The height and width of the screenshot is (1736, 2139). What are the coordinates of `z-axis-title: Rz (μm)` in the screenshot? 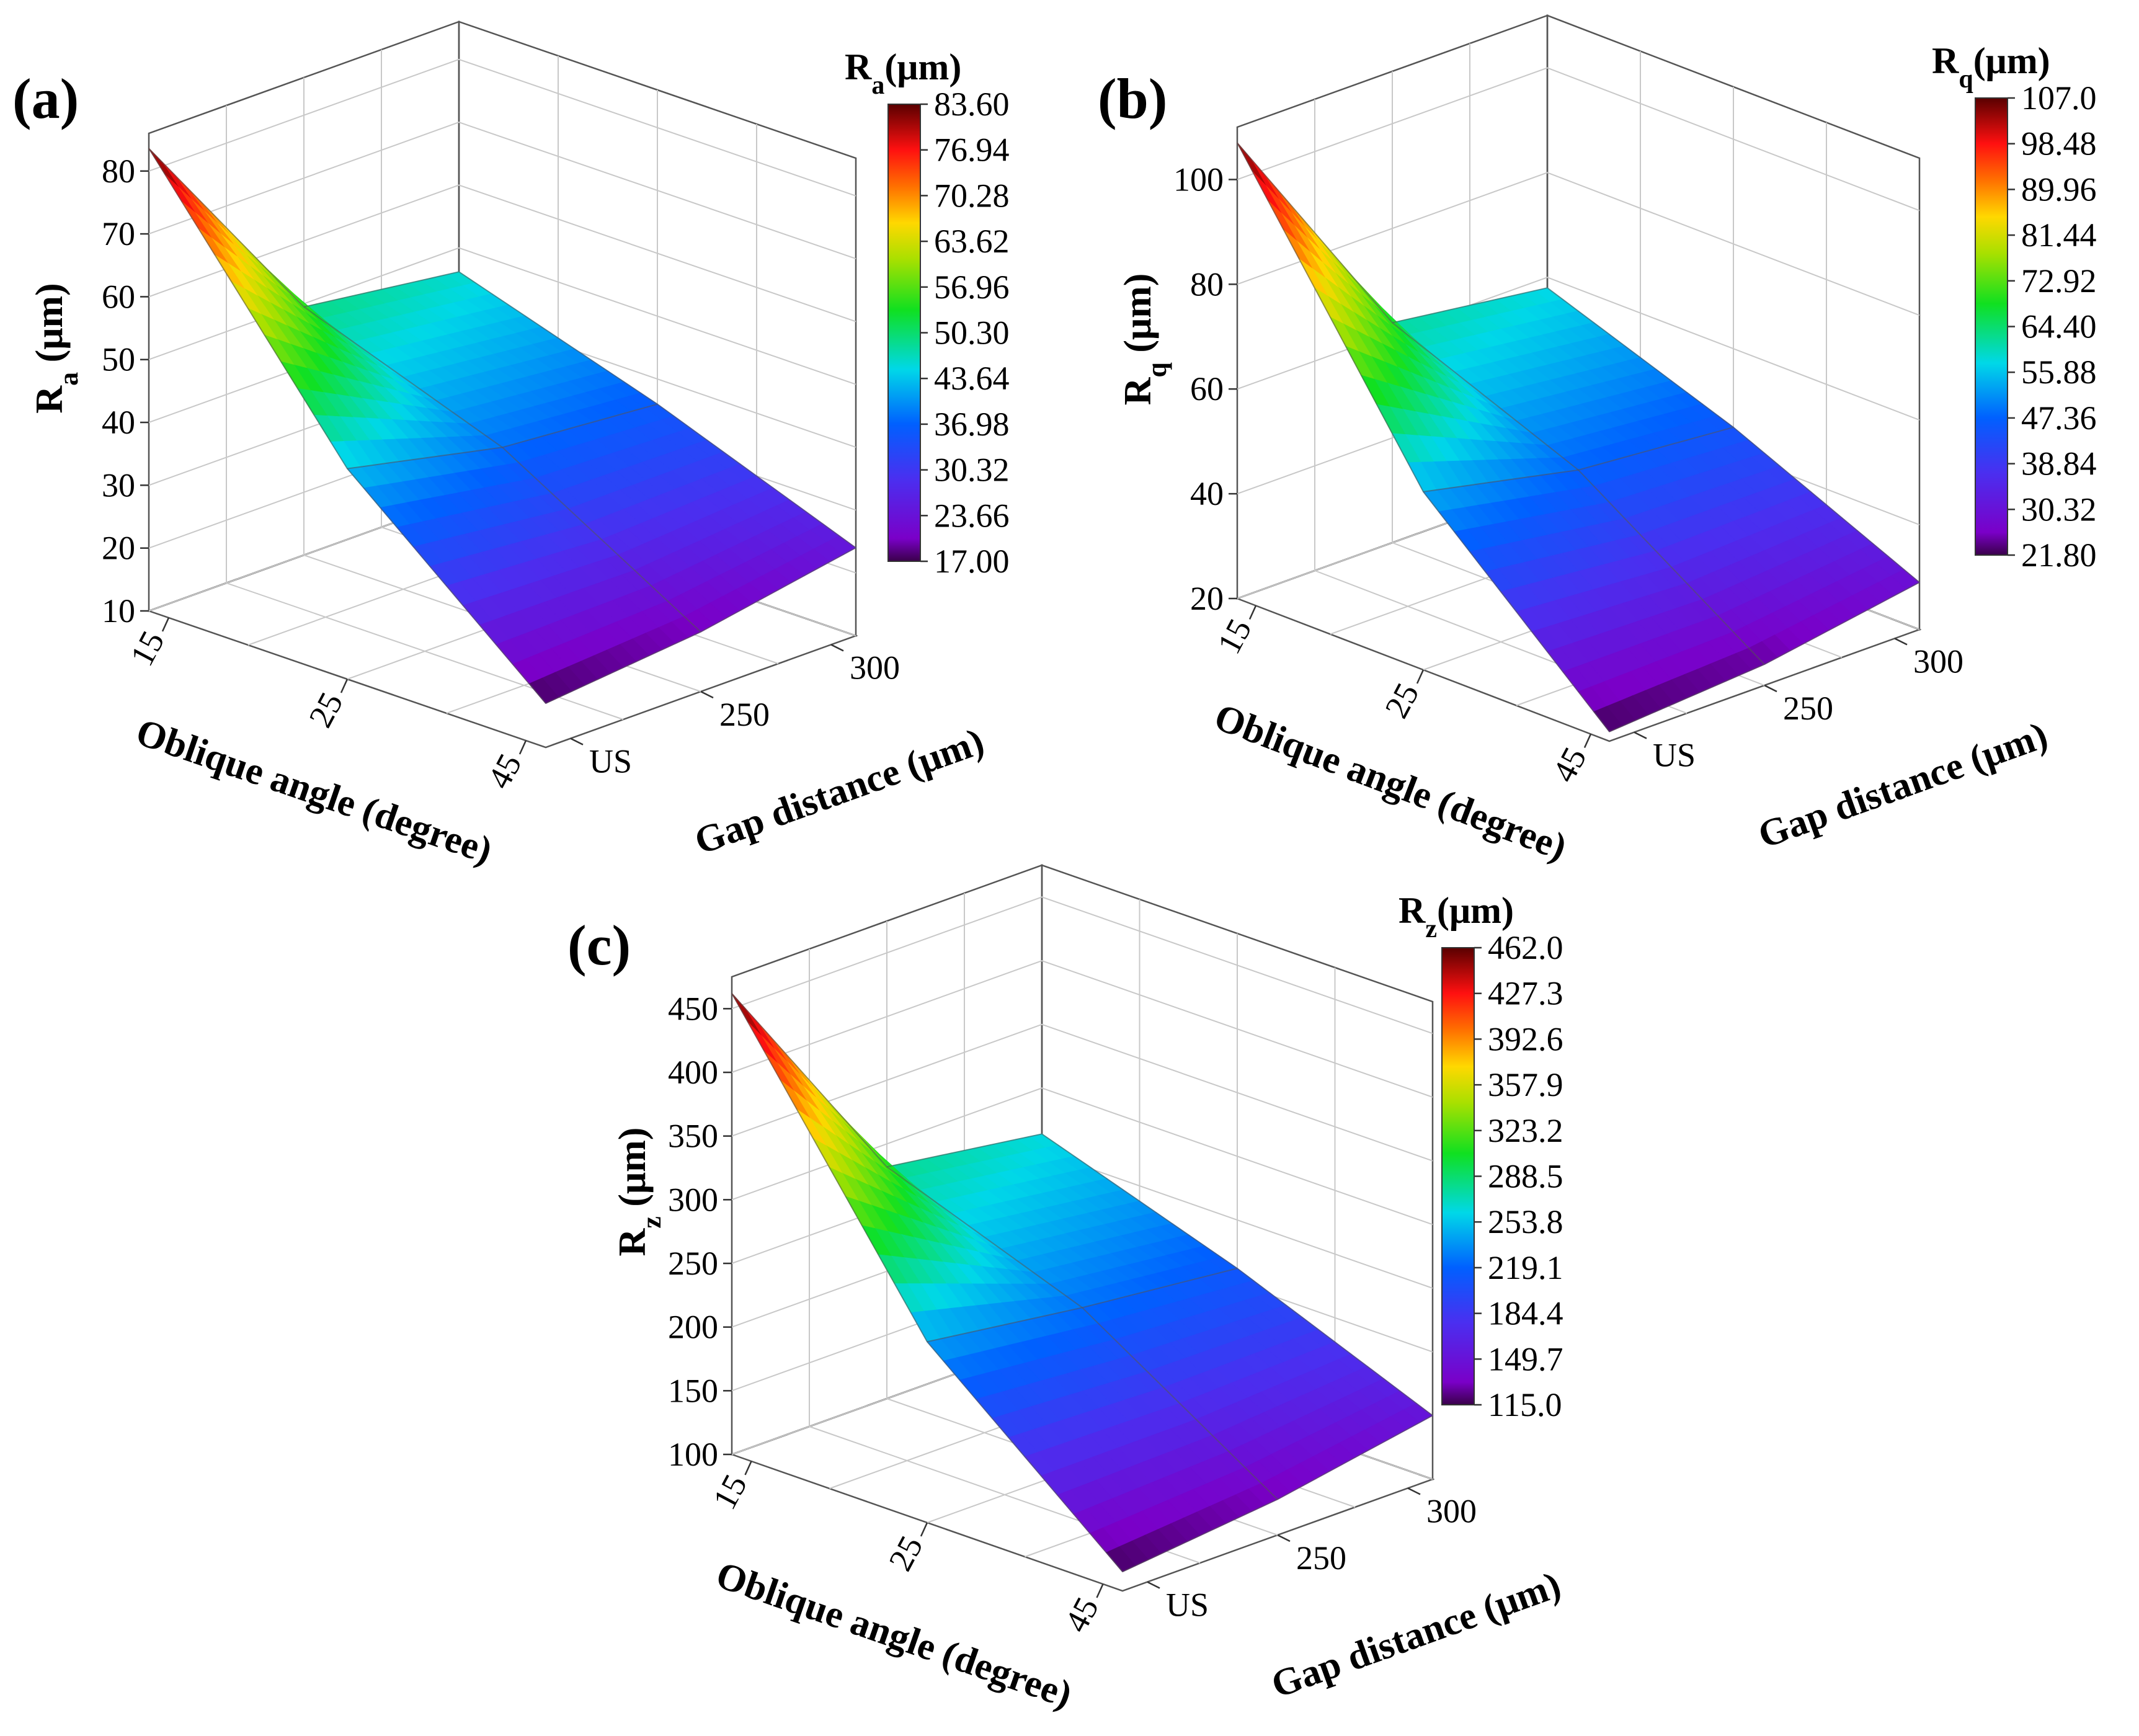 It's located at (639, 1192).